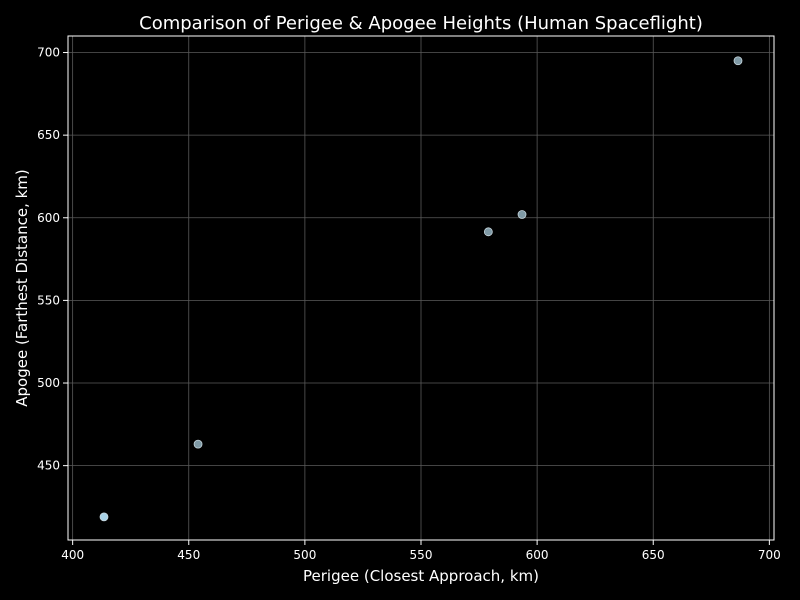 The width and height of the screenshot is (800, 600). I want to click on x-tick-label: 400, so click(72, 555).